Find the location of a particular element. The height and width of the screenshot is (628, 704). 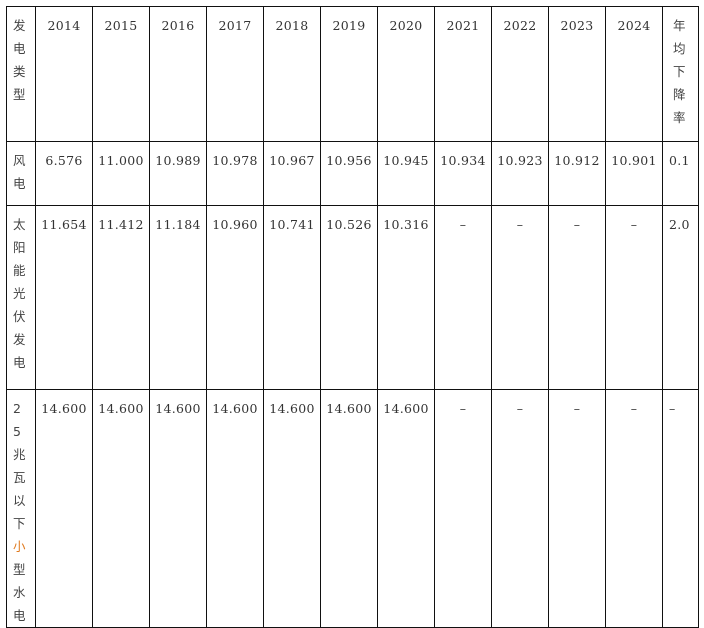

row-label: 25兆瓦以下小型水电 is located at coordinates (21, 508).